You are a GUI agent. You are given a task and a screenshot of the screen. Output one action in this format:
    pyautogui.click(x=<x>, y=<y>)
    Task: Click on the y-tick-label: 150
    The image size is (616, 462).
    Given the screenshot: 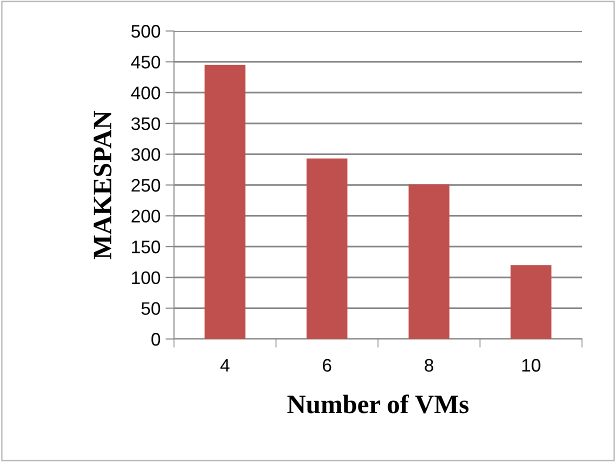 What is the action you would take?
    pyautogui.click(x=146, y=247)
    